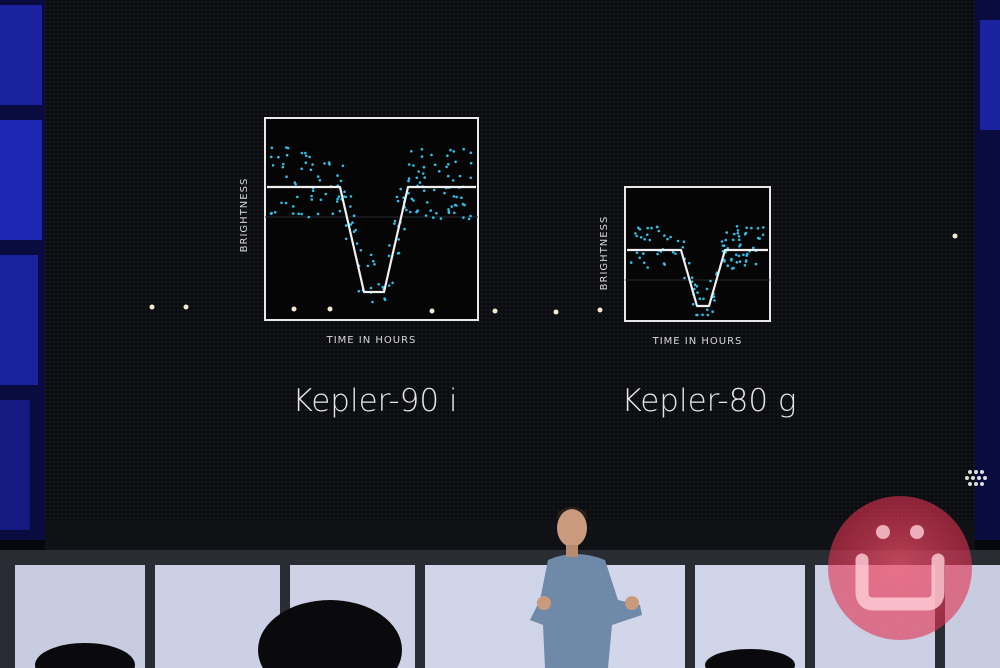 The width and height of the screenshot is (1000, 668). What do you see at coordinates (697, 341) in the screenshot?
I see `x-axis-label: TIME IN HOURS` at bounding box center [697, 341].